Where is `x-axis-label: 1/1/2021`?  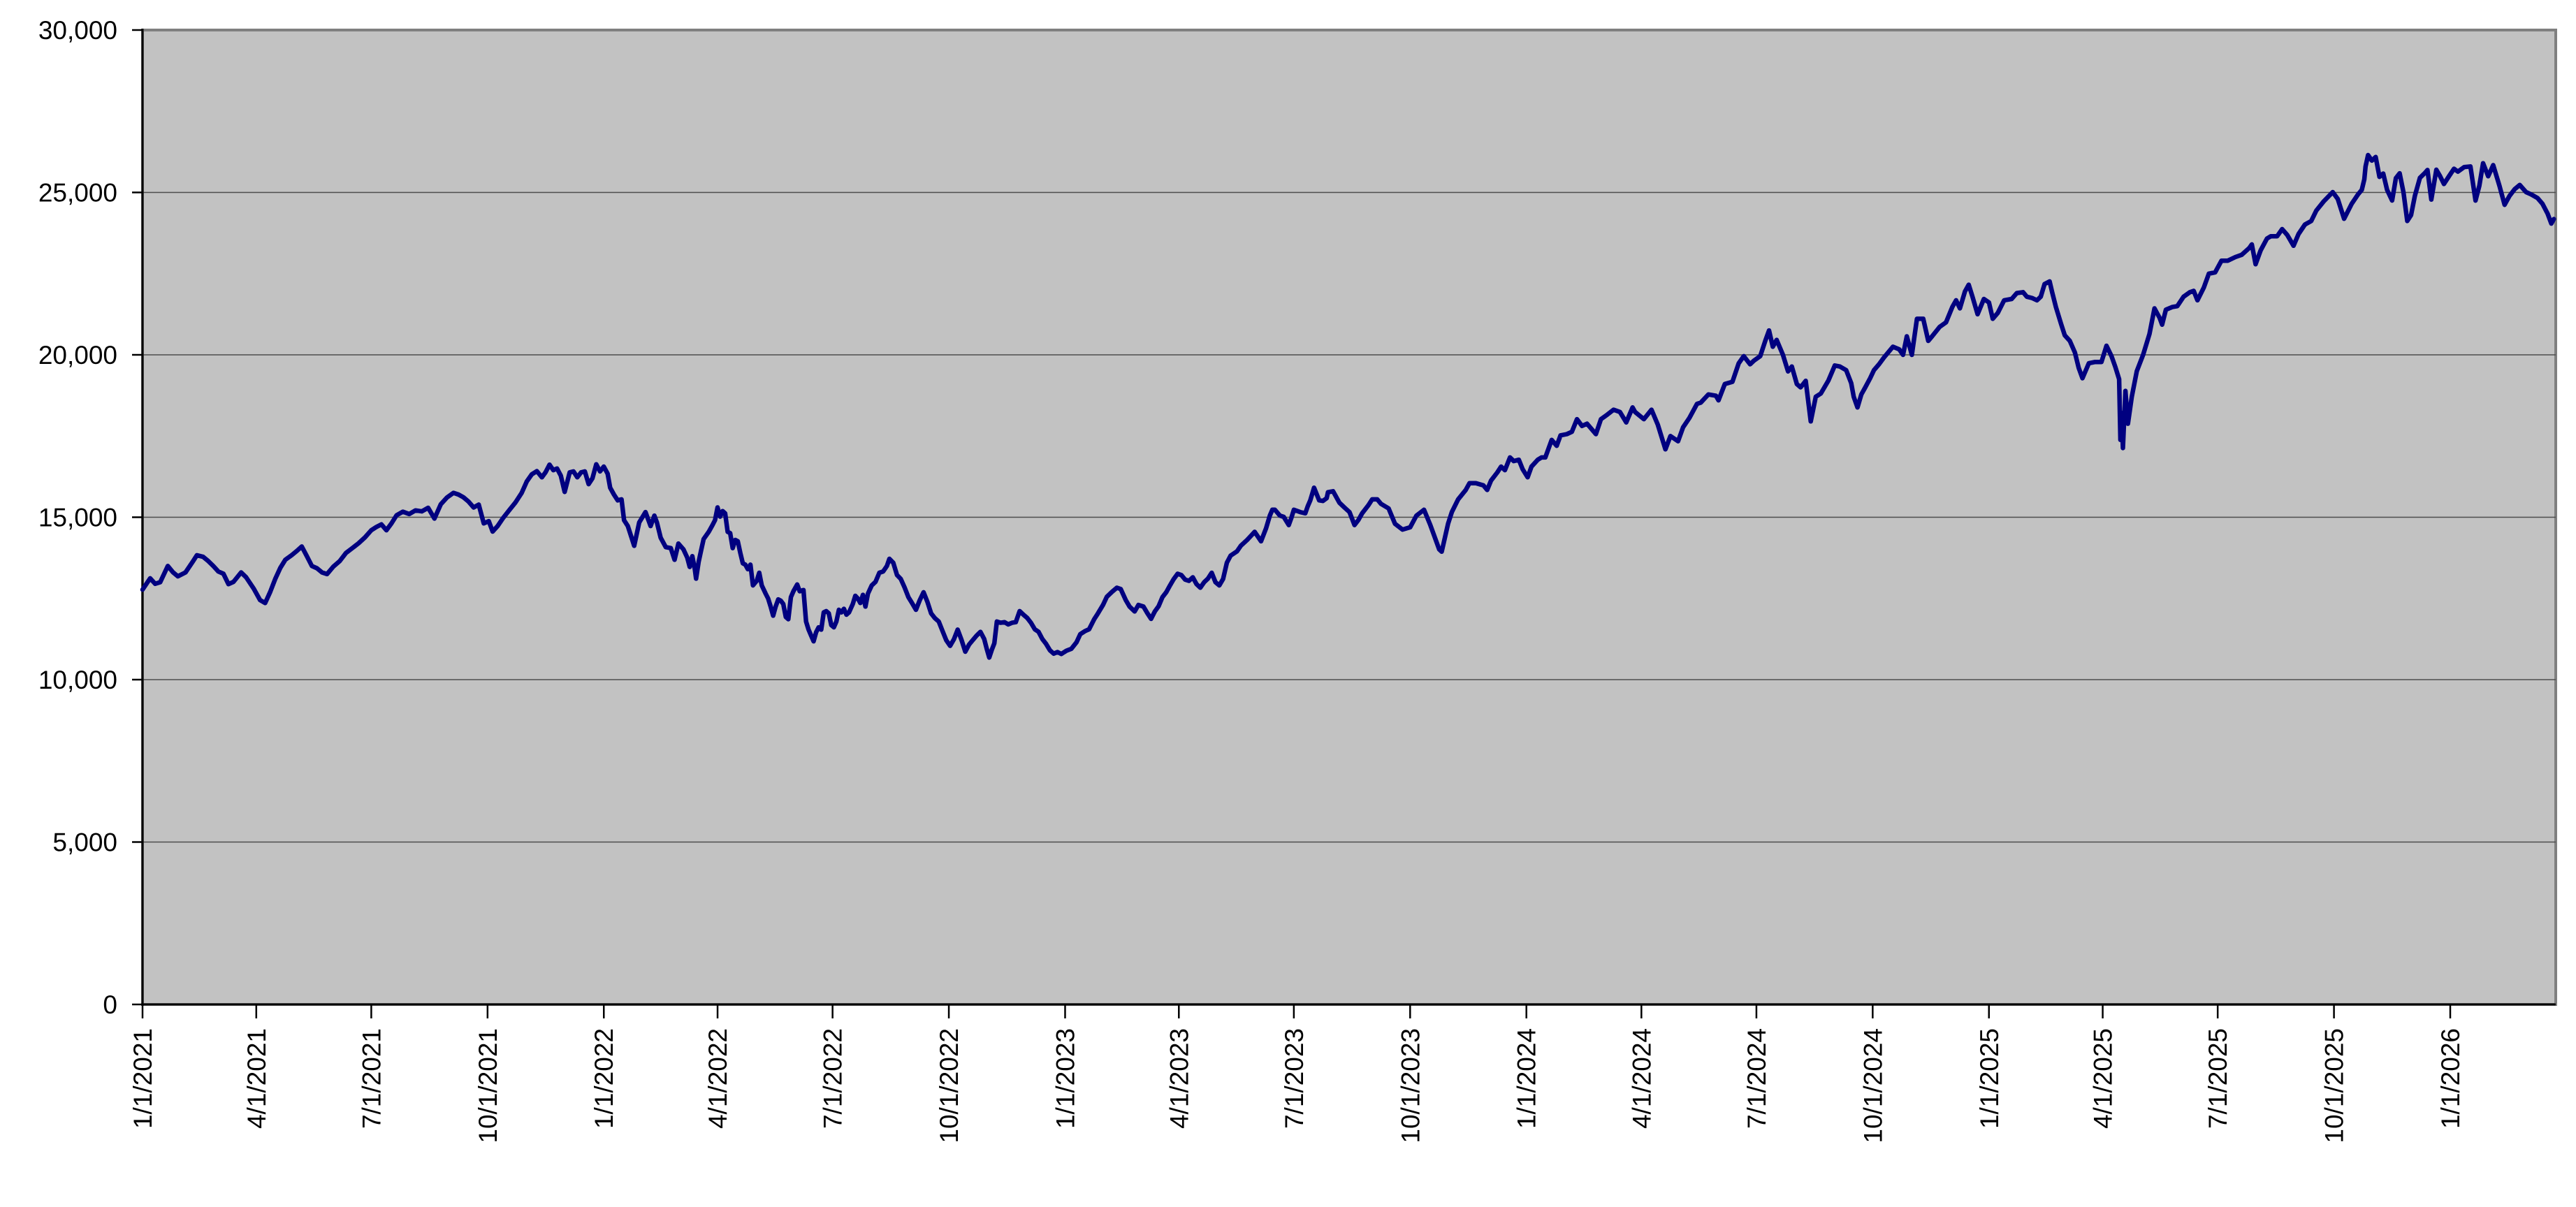
x-axis-label: 1/1/2021 is located at coordinates (143, 1078).